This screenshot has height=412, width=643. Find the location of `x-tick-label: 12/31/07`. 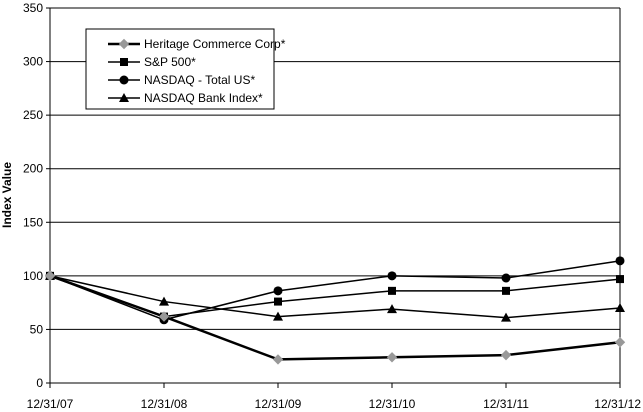

x-tick-label: 12/31/07 is located at coordinates (50, 404).